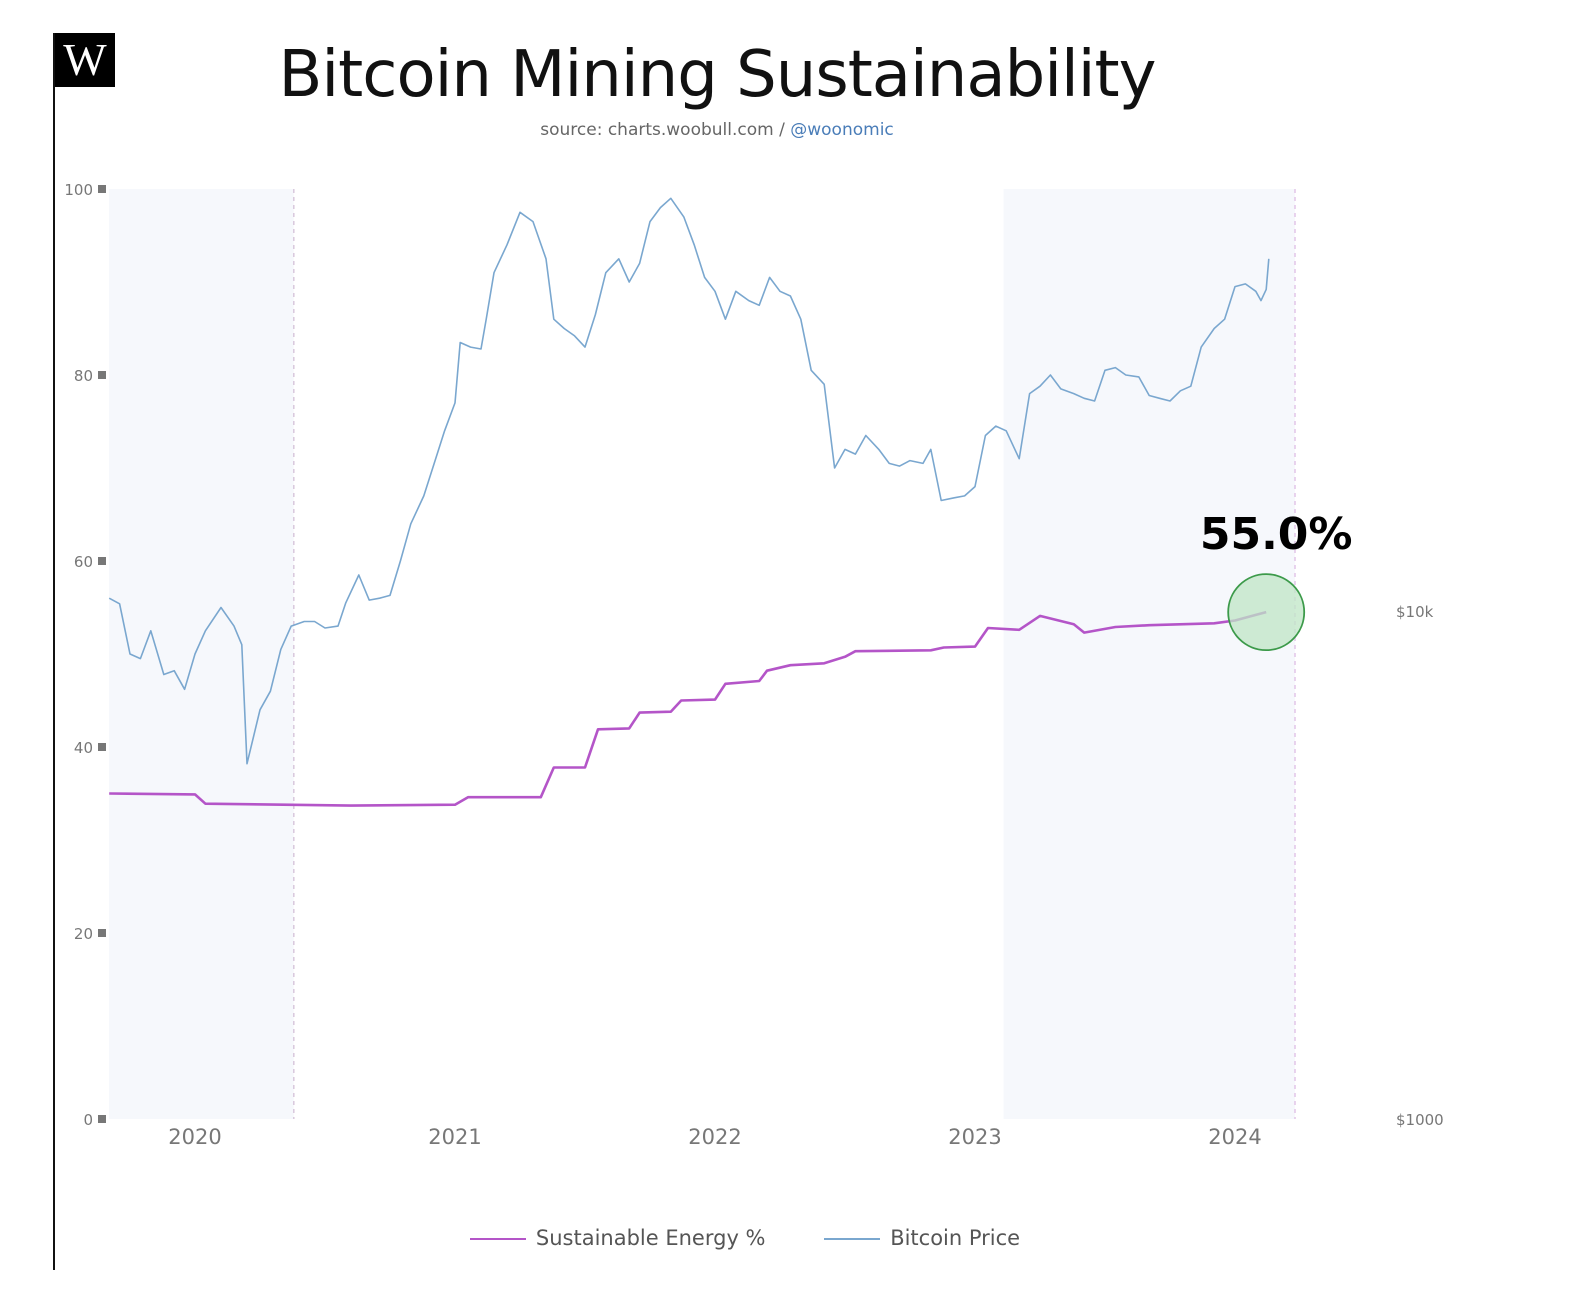 The image size is (1588, 1310). I want to click on legend-swatch-price, so click(852, 1239).